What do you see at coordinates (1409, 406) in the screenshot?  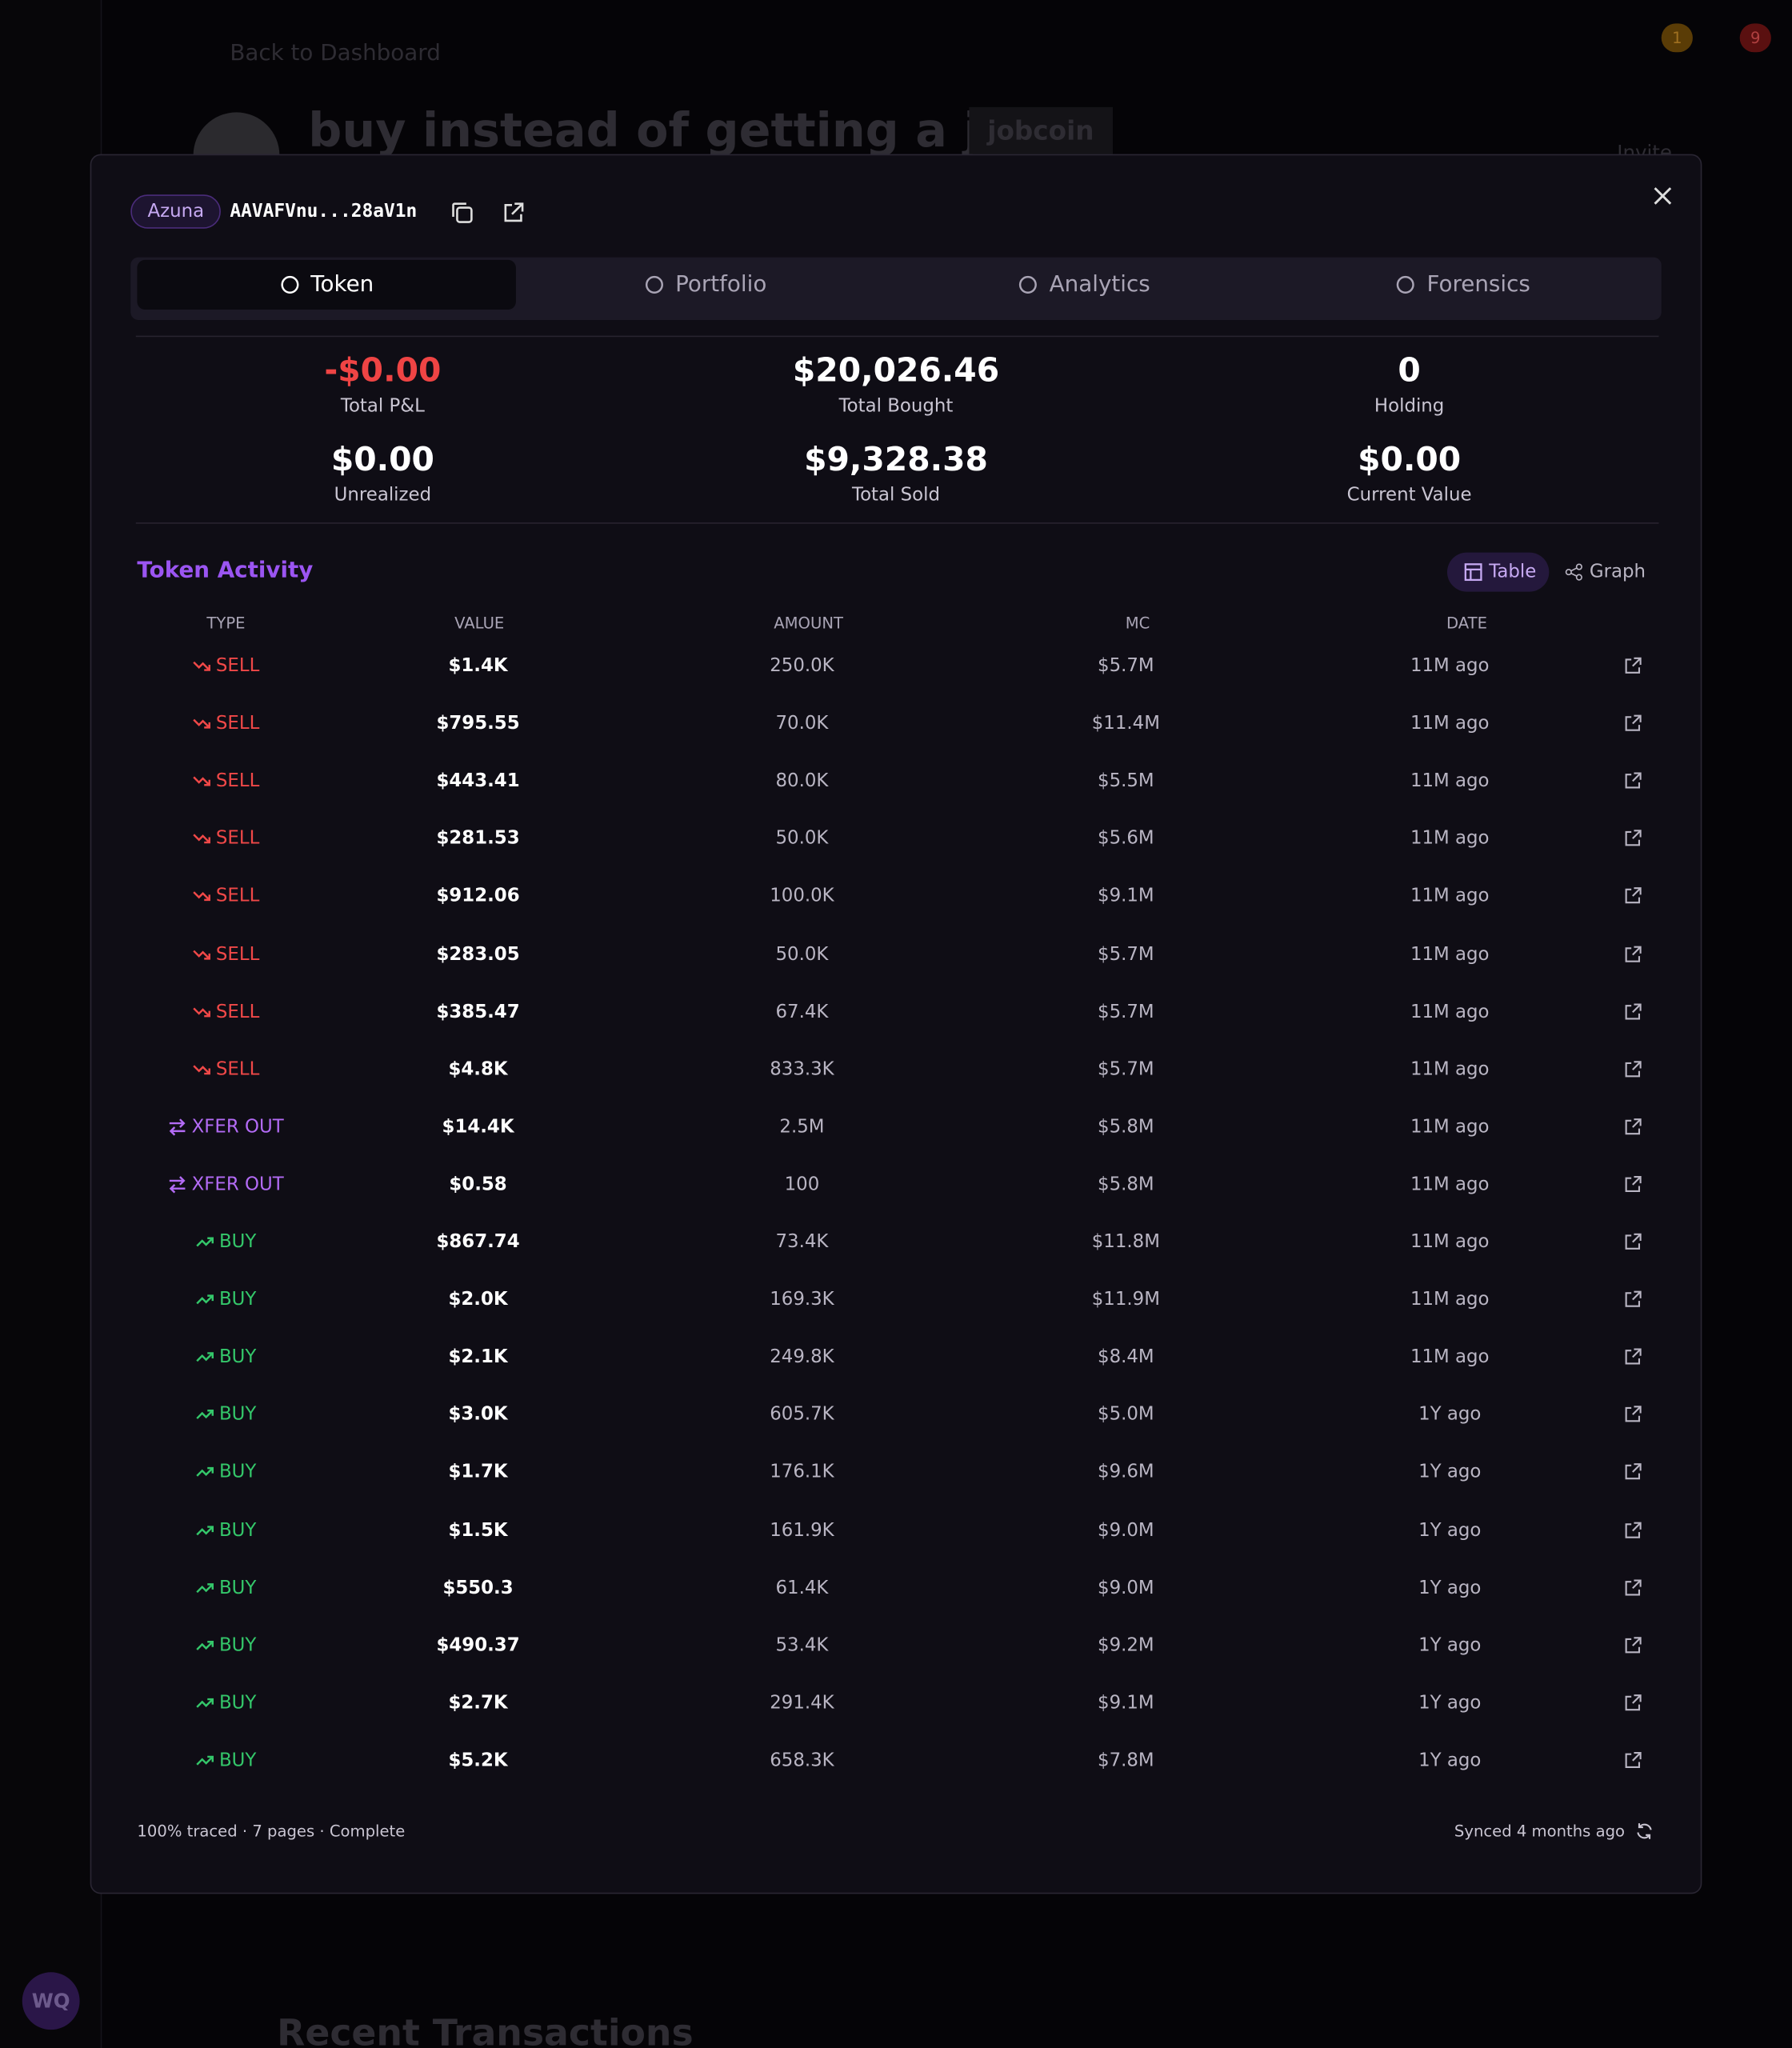 I see `stat-label: Holding` at bounding box center [1409, 406].